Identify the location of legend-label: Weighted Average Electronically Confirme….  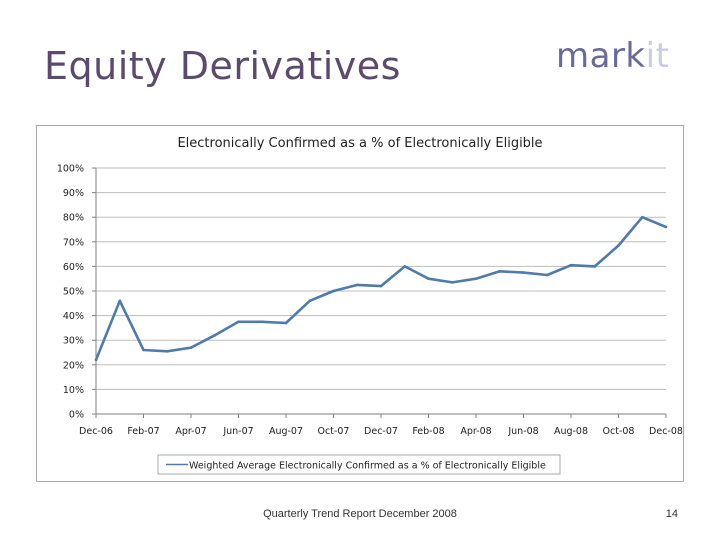
(367, 466).